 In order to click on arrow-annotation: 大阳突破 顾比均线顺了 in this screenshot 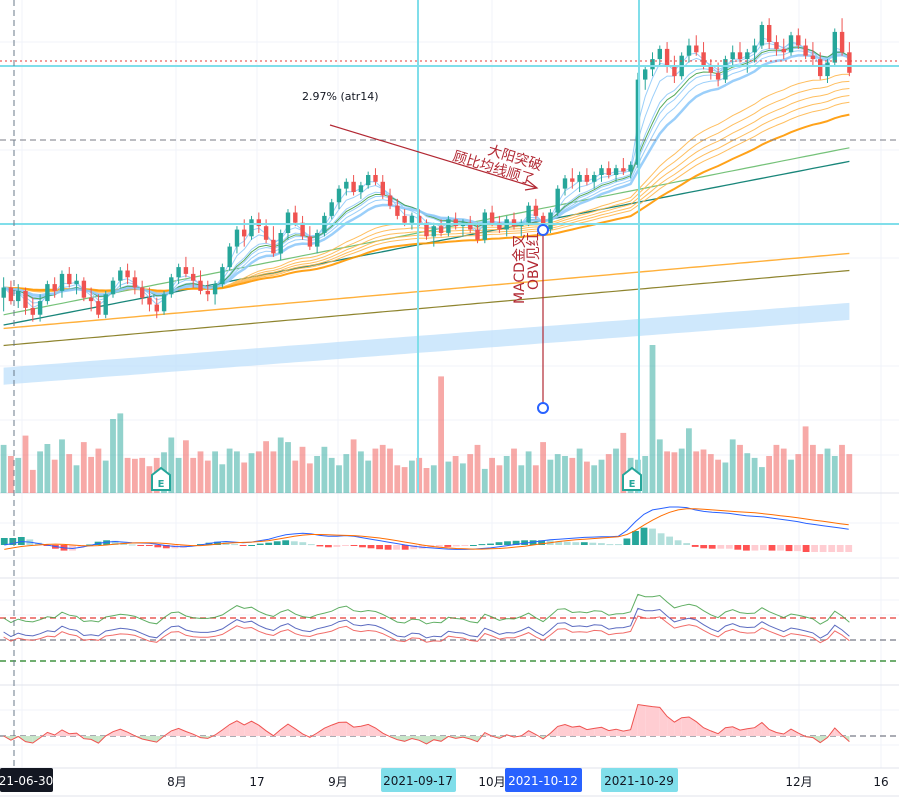, I will do `click(436, 157)`.